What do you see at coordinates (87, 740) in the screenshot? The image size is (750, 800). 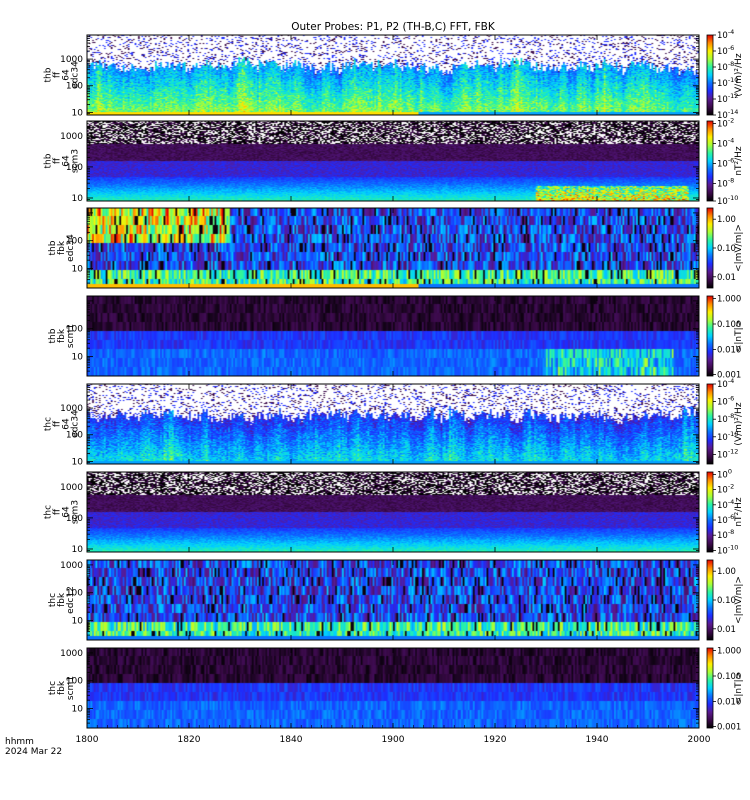 I see `x-tick-label: 1800` at bounding box center [87, 740].